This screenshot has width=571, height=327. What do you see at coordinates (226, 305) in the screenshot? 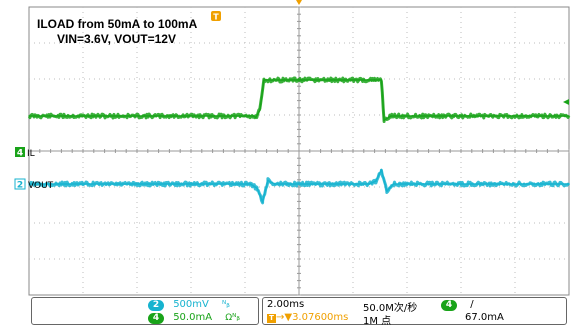
I see `ch2-bandwidth-icon: ᴺᵦ` at bounding box center [226, 305].